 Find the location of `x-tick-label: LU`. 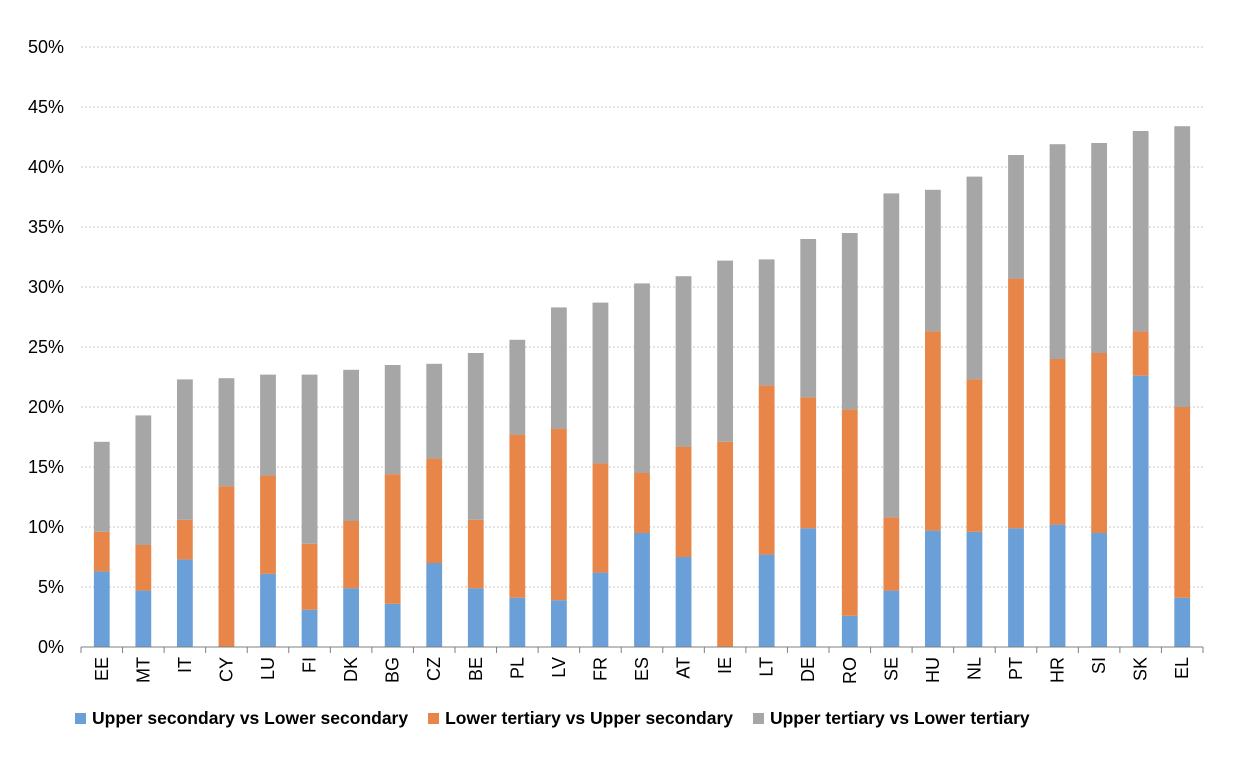

x-tick-label: LU is located at coordinates (268, 668).